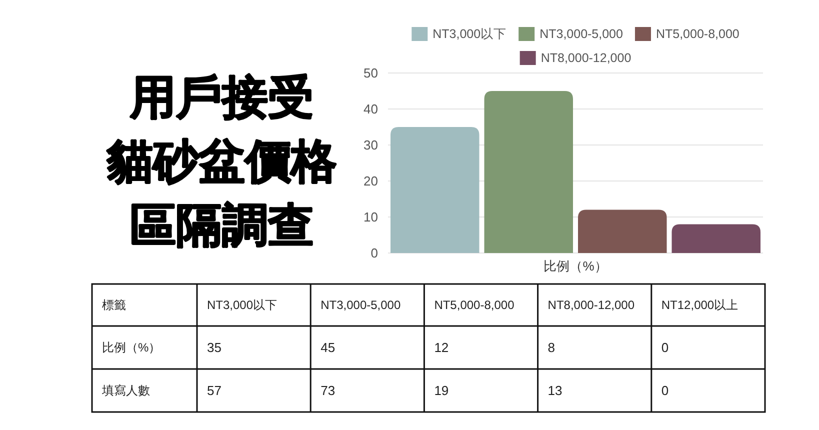 This screenshot has width=819, height=430. I want to click on table-corner: 標籤, so click(114, 305).